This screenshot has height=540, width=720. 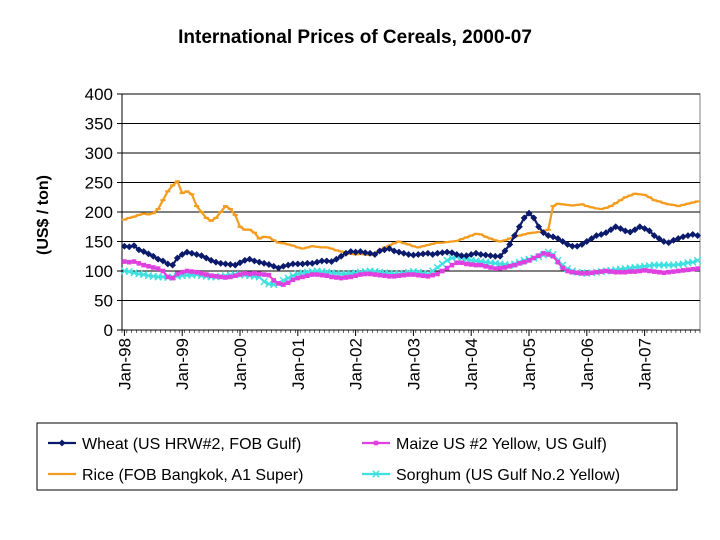 What do you see at coordinates (99, 242) in the screenshot?
I see `y-tick-label: 150` at bounding box center [99, 242].